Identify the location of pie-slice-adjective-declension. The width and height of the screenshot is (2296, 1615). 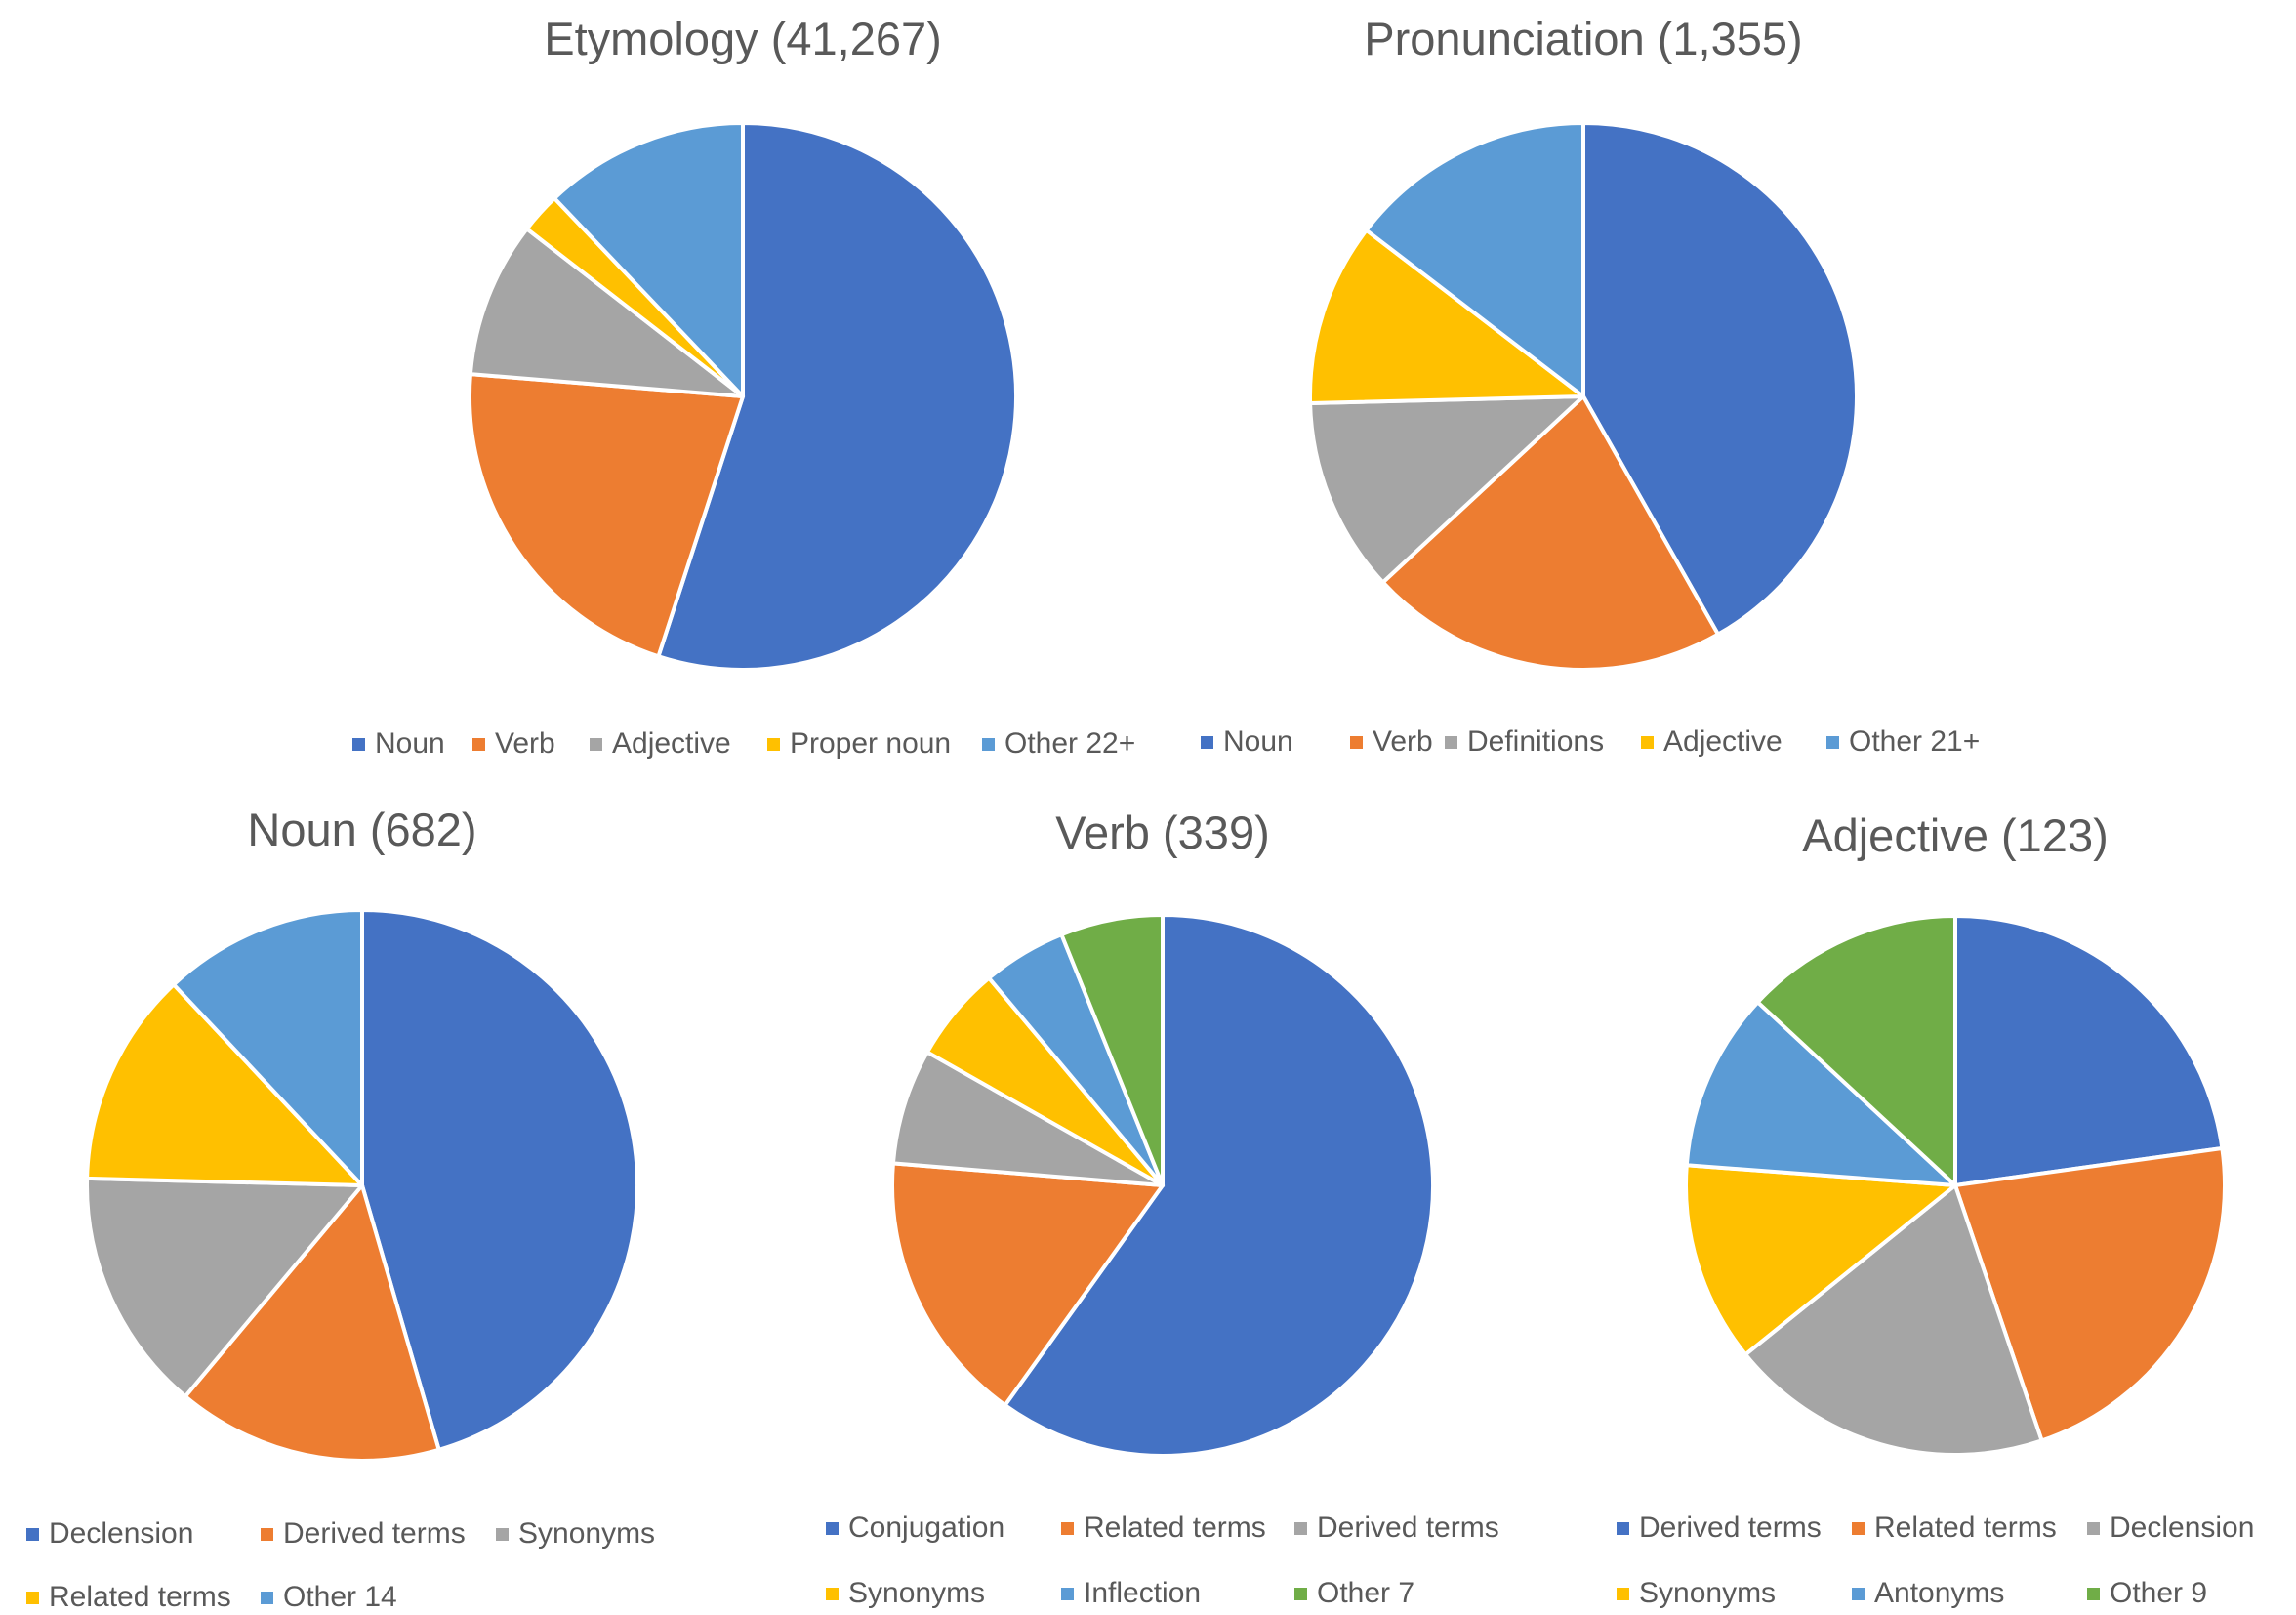
(1893, 1320).